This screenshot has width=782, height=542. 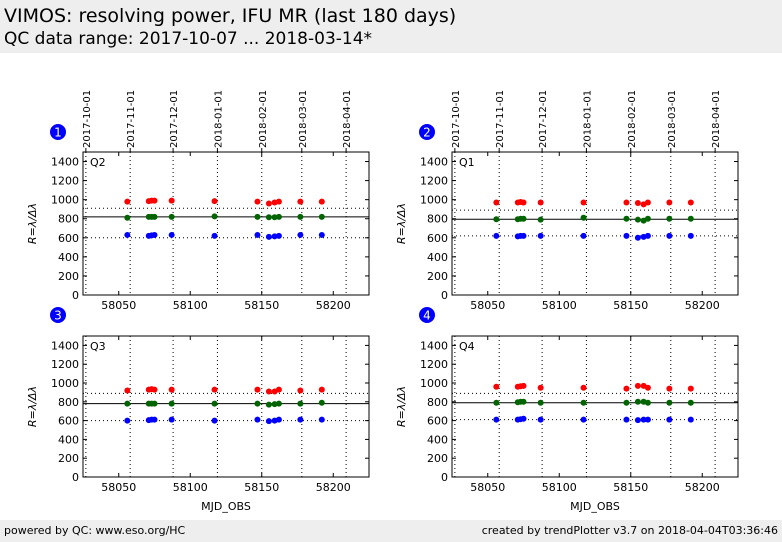 I want to click on footer-credit: powered by QC: www.eso.org/HC, so click(x=95, y=530).